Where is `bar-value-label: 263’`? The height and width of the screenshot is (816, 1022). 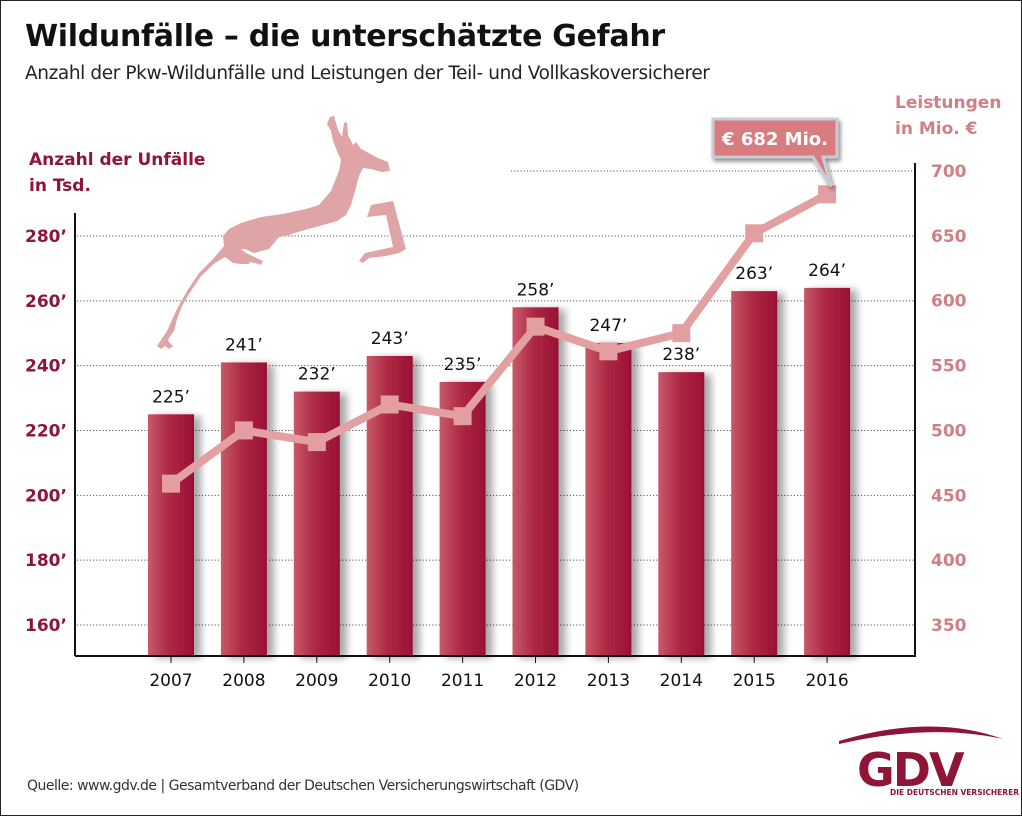 bar-value-label: 263’ is located at coordinates (754, 274).